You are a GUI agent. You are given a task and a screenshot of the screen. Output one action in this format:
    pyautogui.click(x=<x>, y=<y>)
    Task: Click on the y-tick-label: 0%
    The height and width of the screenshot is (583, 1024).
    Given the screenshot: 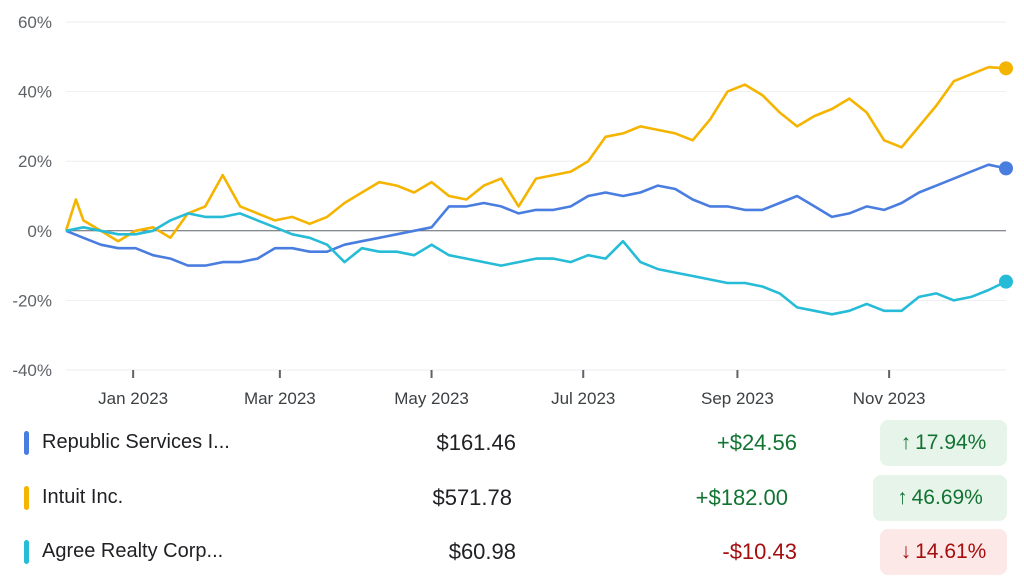 What is the action you would take?
    pyautogui.click(x=39, y=231)
    